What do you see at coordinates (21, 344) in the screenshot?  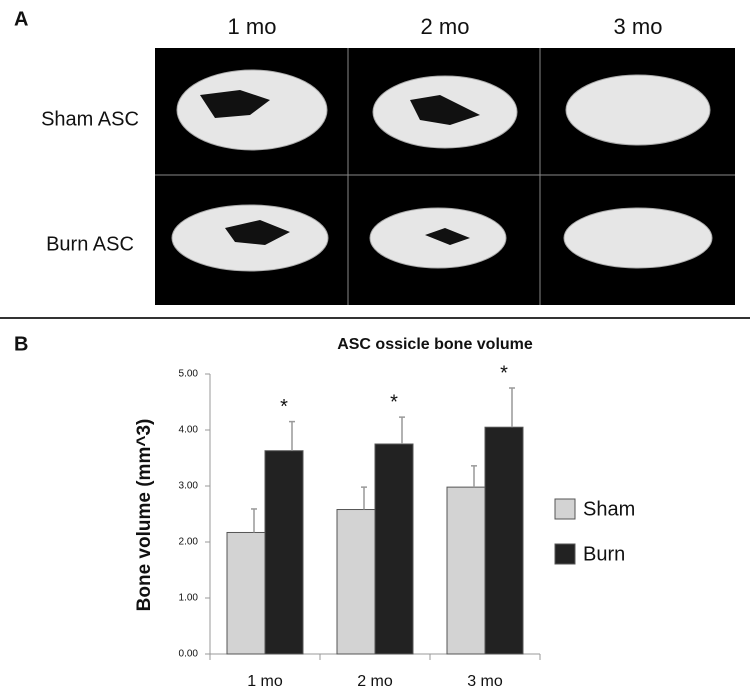 I see `panel-label: B` at bounding box center [21, 344].